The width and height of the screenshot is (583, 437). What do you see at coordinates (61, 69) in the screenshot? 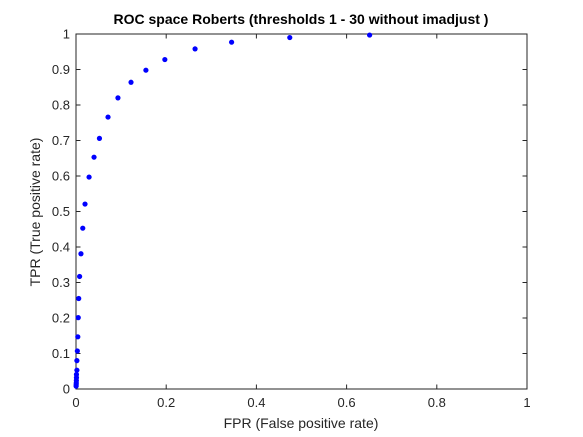
I see `y-tick-label: 0.9` at bounding box center [61, 69].